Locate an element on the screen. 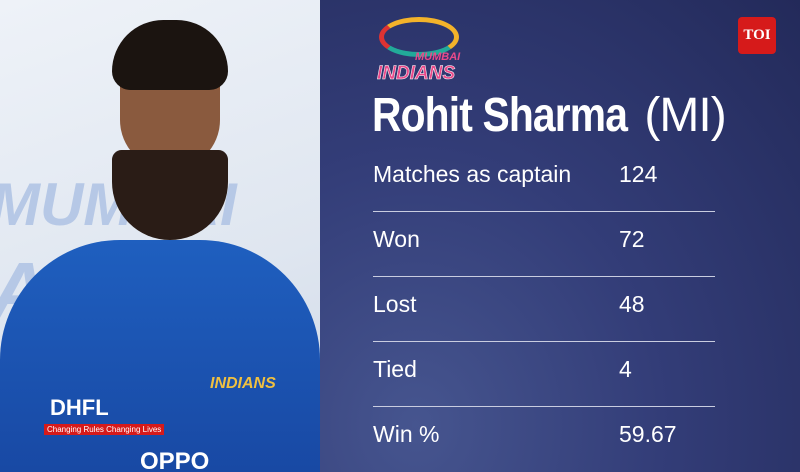  stat-value: 72 is located at coordinates (632, 239).